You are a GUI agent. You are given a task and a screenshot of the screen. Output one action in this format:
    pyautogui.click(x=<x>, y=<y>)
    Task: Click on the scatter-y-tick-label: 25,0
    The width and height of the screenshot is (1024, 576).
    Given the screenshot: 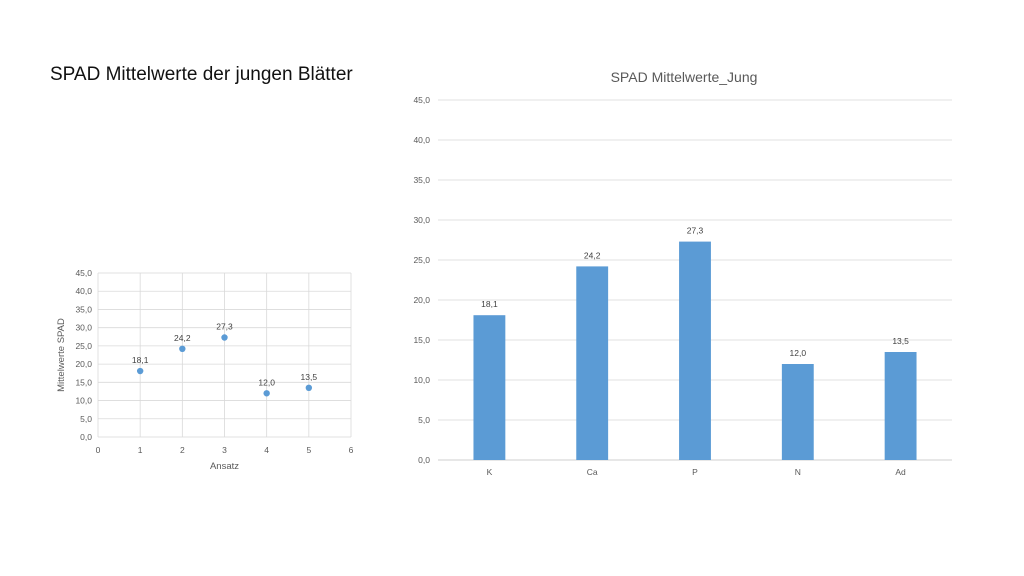 What is the action you would take?
    pyautogui.click(x=83, y=346)
    